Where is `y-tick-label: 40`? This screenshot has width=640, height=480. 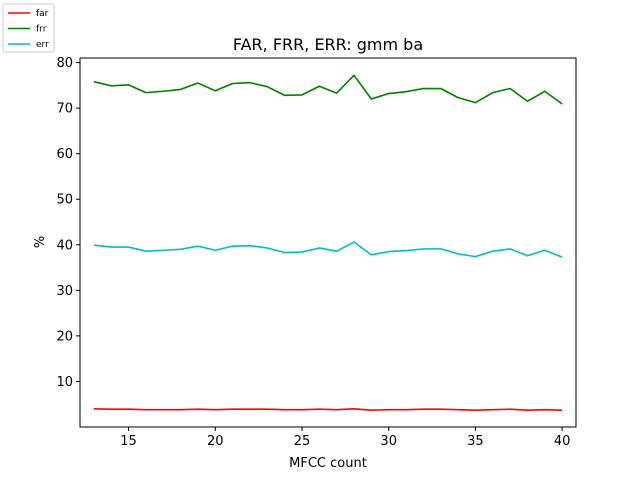 y-tick-label: 40 is located at coordinates (64, 245).